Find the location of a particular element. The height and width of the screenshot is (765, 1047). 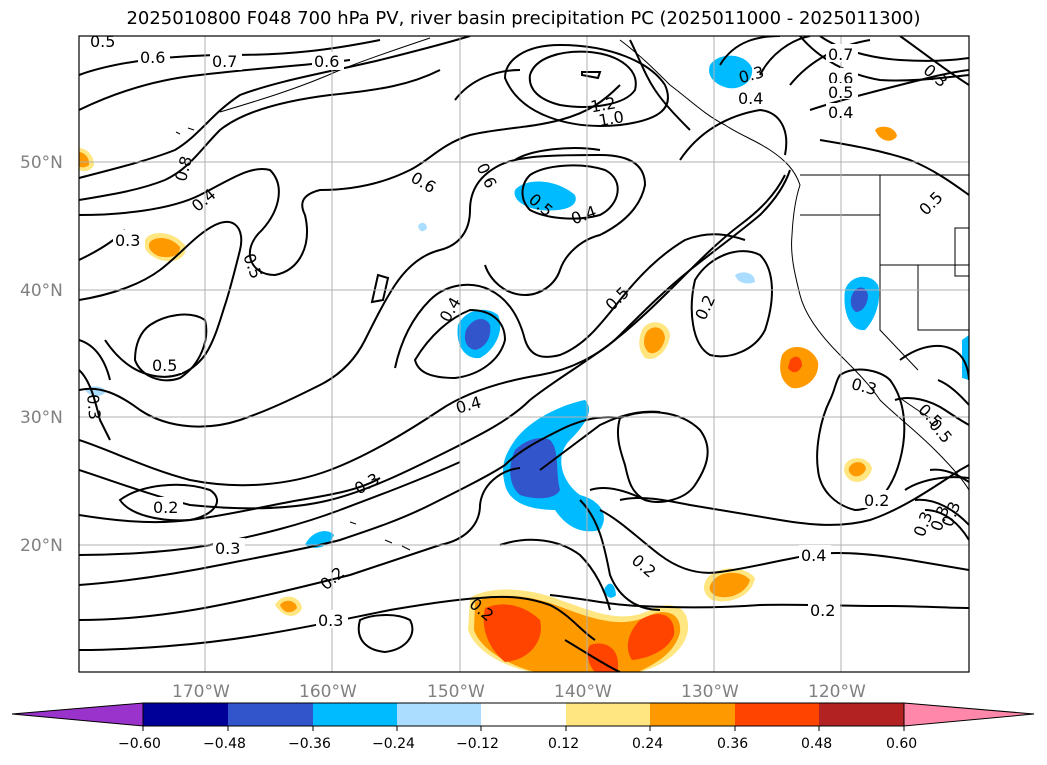

colorbar-tick: 0.48 is located at coordinates (816, 744).